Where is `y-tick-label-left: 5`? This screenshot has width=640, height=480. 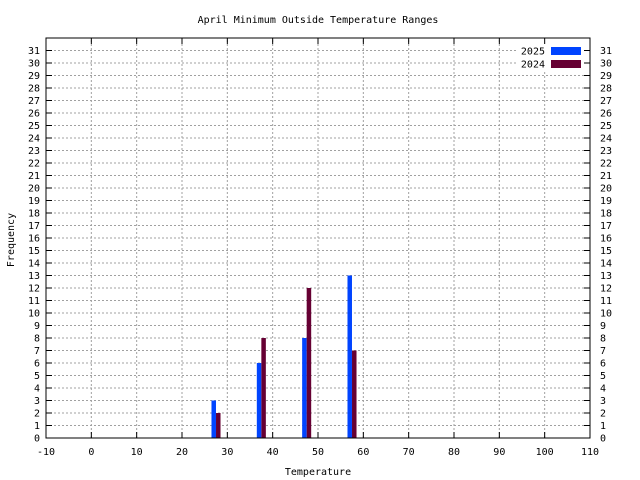 y-tick-label-left: 5 is located at coordinates (37, 376).